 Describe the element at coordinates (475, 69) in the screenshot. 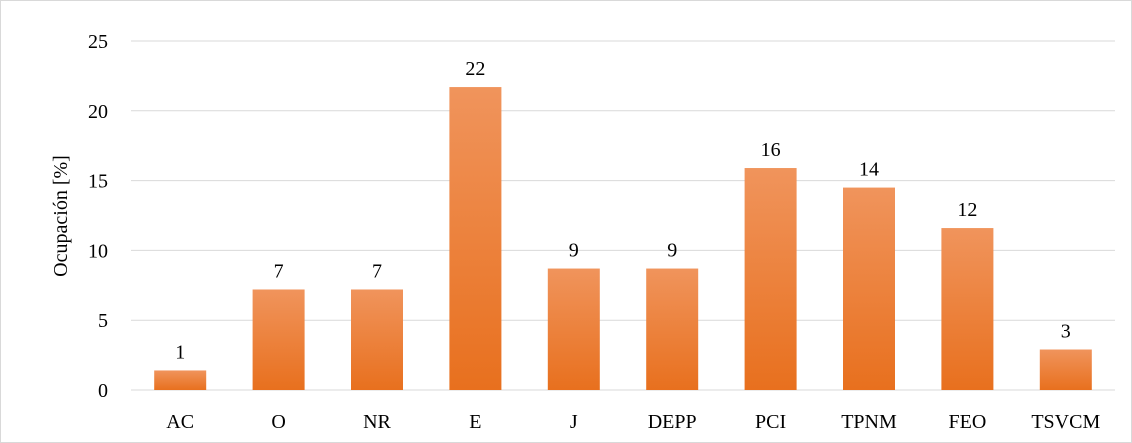

I see `data-label-e: 22` at that location.